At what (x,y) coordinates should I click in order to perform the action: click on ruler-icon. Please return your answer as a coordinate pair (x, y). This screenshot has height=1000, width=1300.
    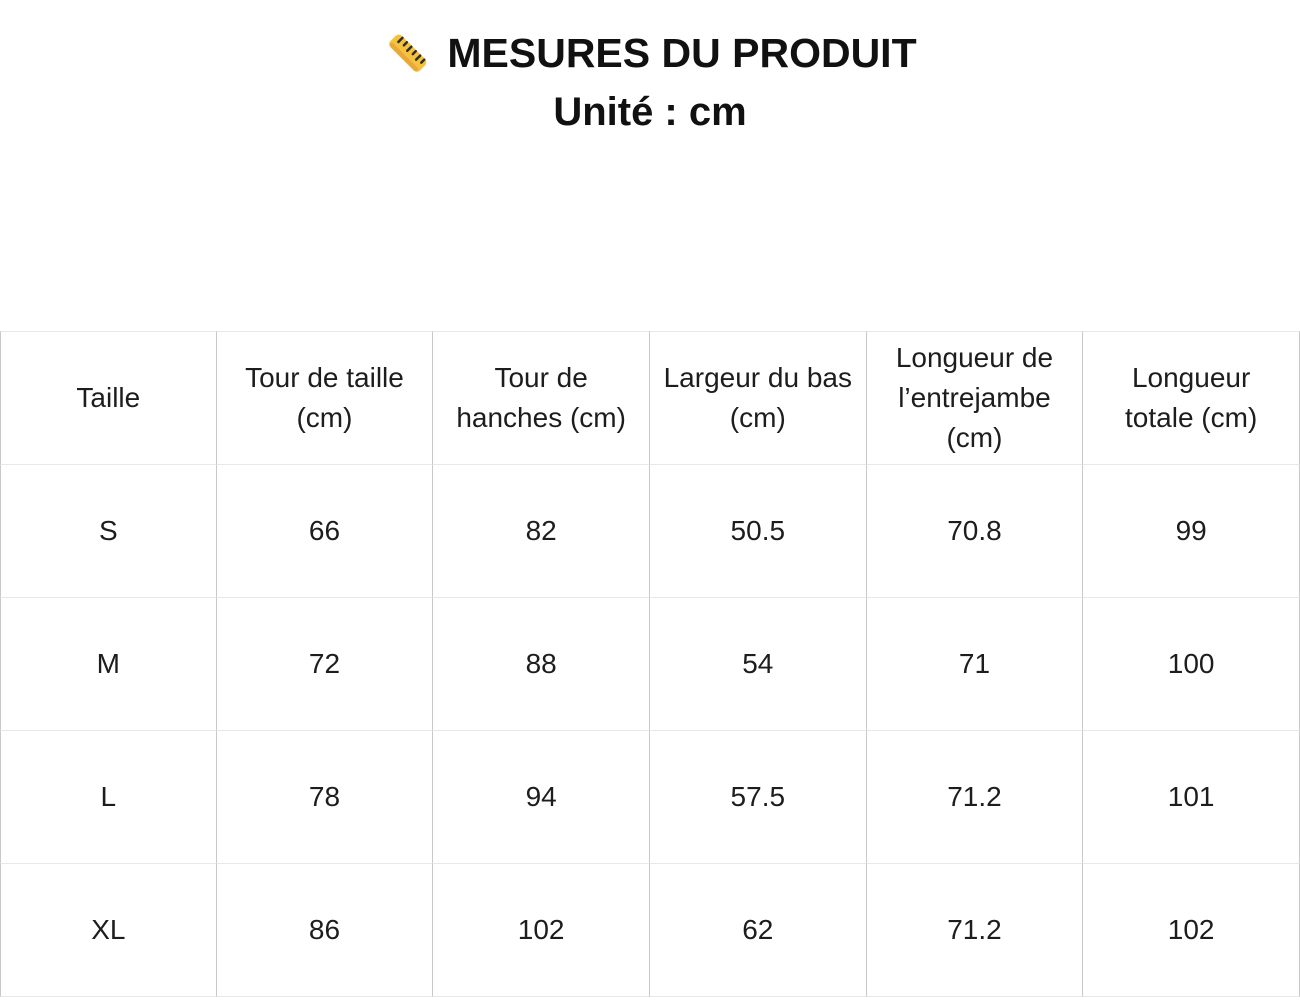
    Looking at the image, I should click on (408, 53).